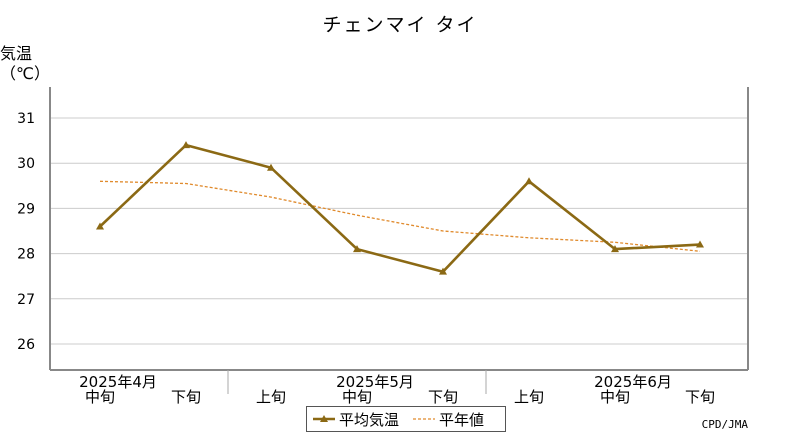 The image size is (800, 440). What do you see at coordinates (26, 300) in the screenshot?
I see `y-tick-label-27: 27` at bounding box center [26, 300].